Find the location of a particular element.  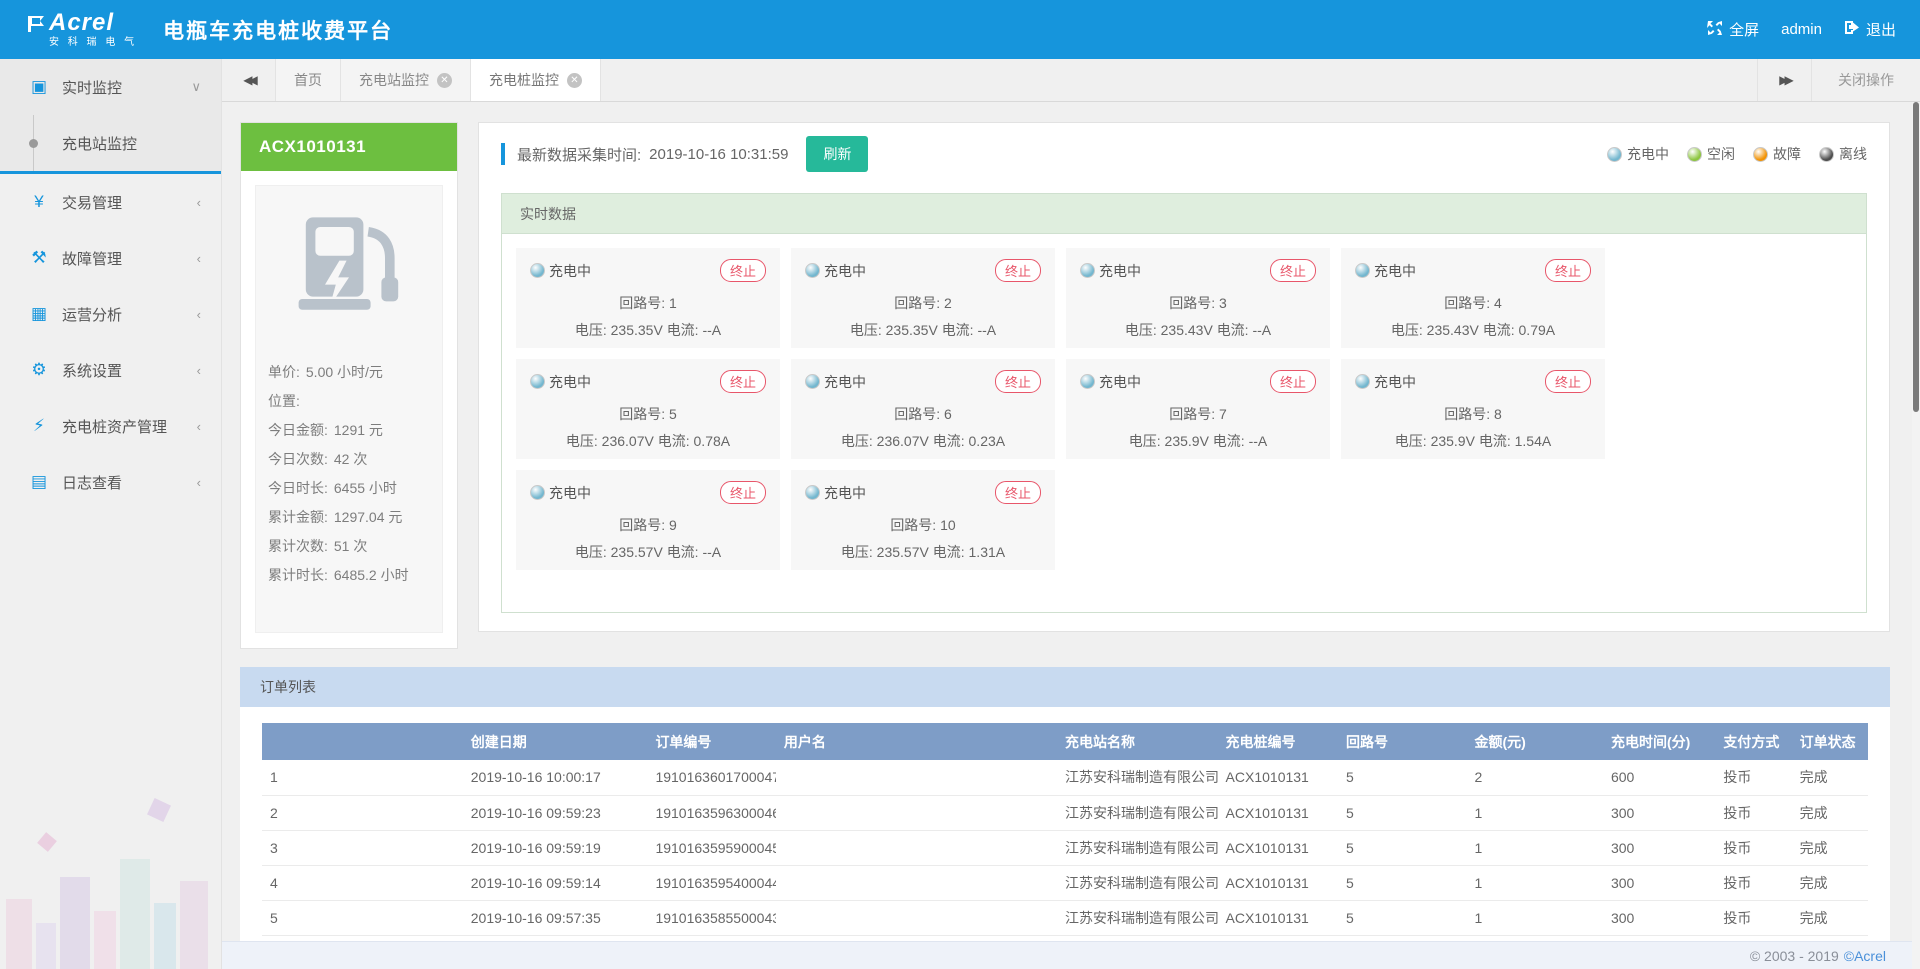

row-index: 1 is located at coordinates (362, 778).